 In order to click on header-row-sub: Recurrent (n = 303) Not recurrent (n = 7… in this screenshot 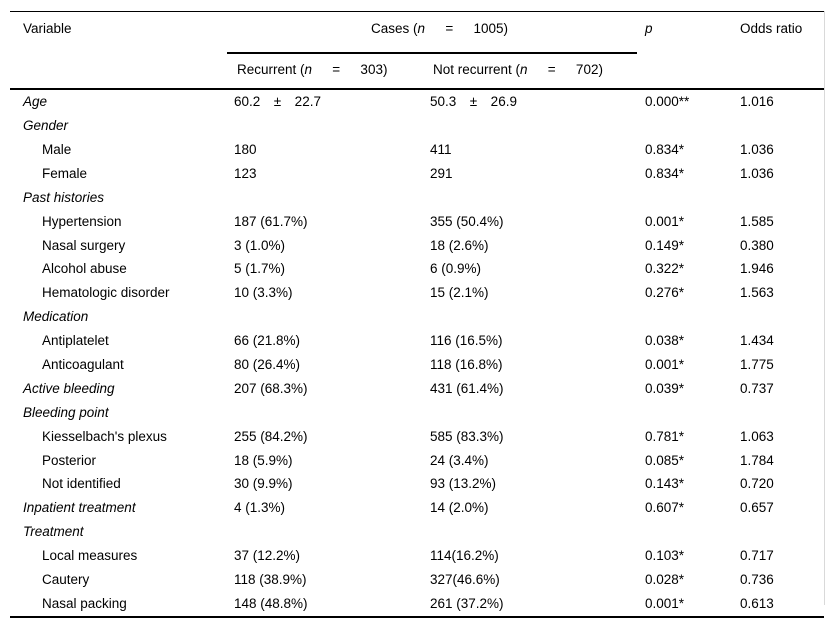, I will do `click(417, 71)`.